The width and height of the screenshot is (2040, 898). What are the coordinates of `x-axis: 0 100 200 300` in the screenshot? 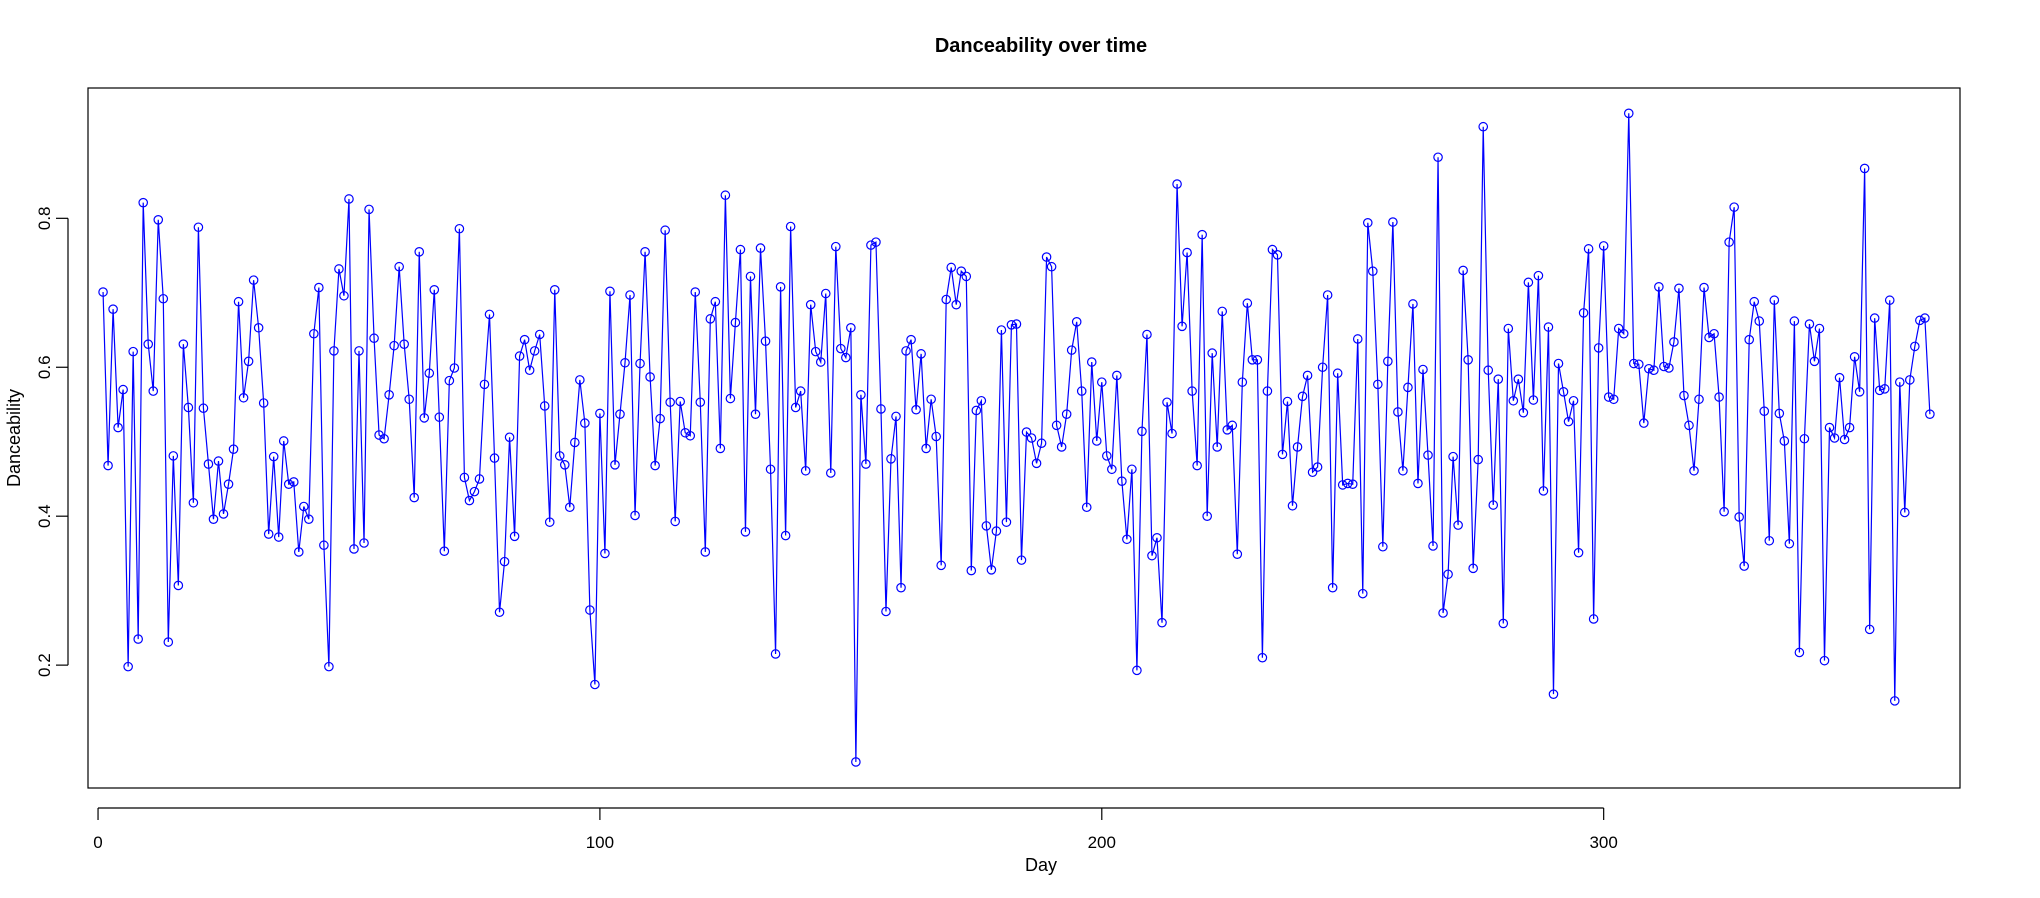 It's located at (855, 829).